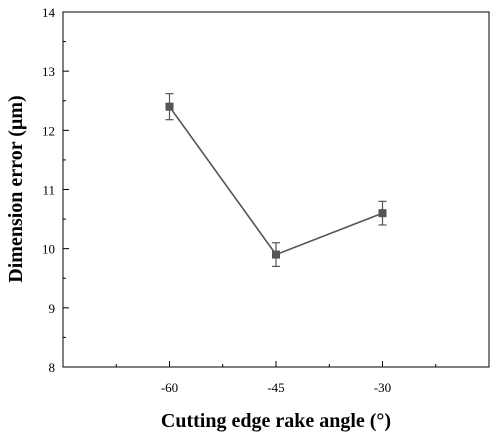 The height and width of the screenshot is (440, 500). Describe the element at coordinates (276, 421) in the screenshot. I see `x-axis-title: Cutting edge rake angle (°)` at that location.